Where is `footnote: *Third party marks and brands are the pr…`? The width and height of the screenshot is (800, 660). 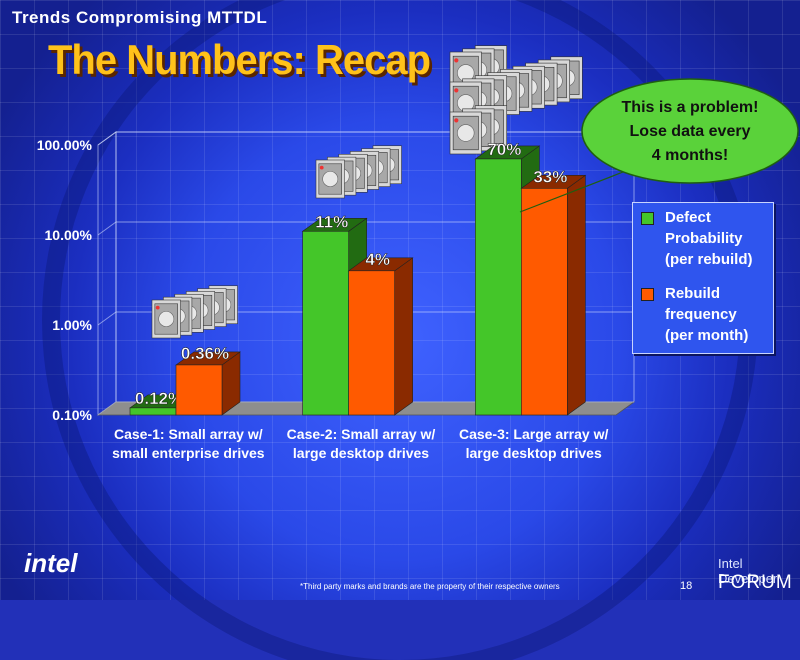
footnote: *Third party marks and brands are the pr… is located at coordinates (430, 586).